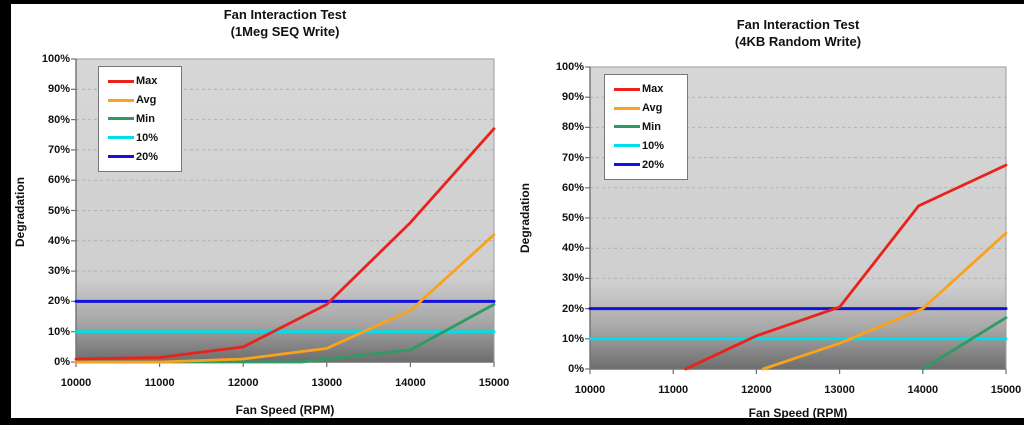 The width and height of the screenshot is (1024, 425). I want to click on black-border-bottom, so click(512, 421).